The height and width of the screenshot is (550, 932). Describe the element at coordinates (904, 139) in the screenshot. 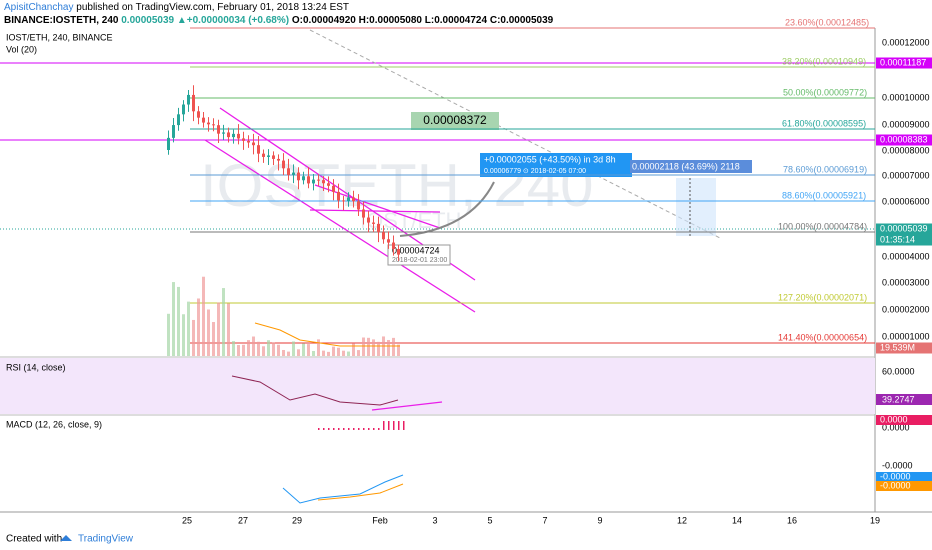

I see `price-tag: 0.00008383` at that location.